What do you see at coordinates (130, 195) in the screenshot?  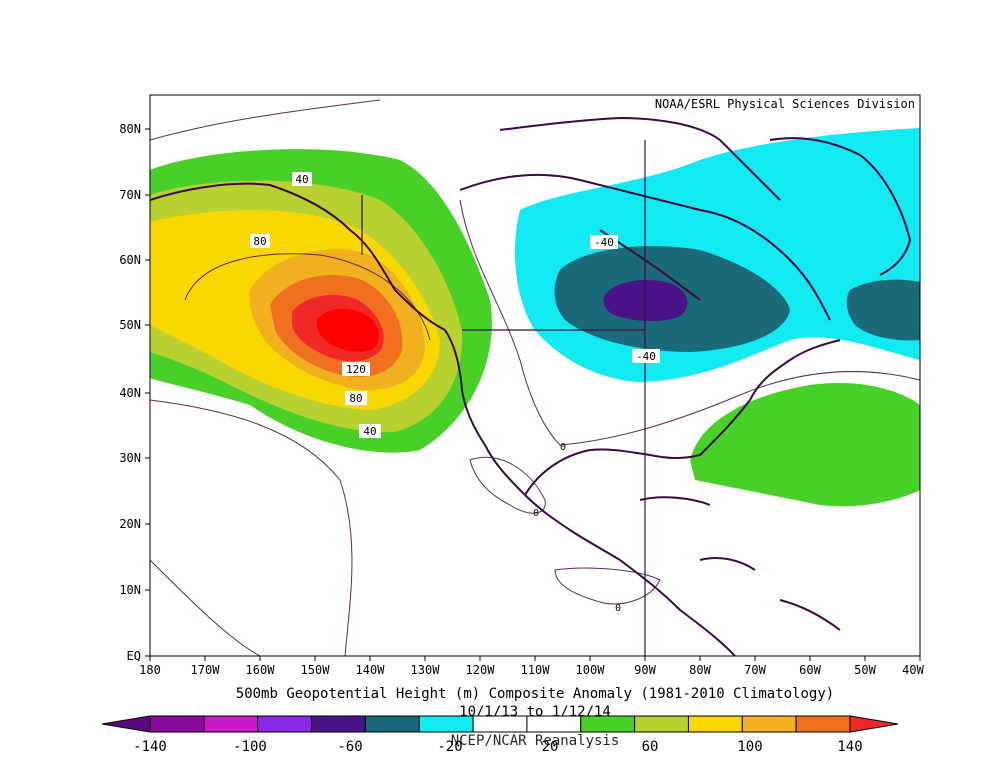 I see `lat-label: 70N` at bounding box center [130, 195].